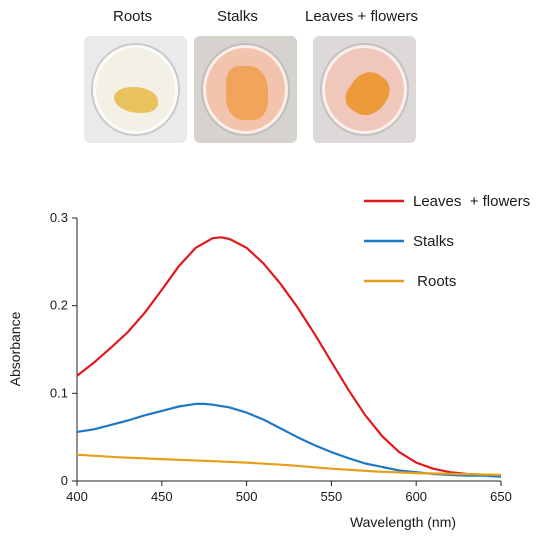 This screenshot has width=550, height=538. I want to click on legend-label-0: Leaves + flowers, so click(471, 201).